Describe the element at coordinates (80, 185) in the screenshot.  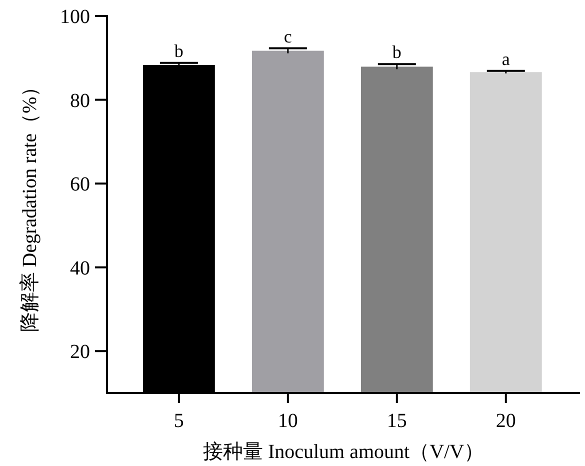
I see `y-tick-label: 60` at that location.